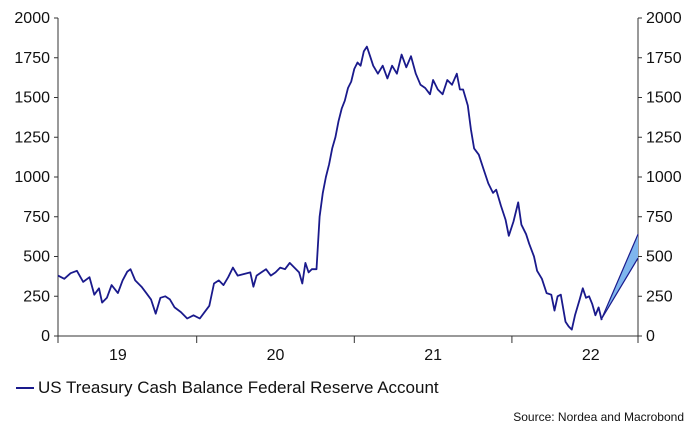 The width and height of the screenshot is (696, 440). Describe the element at coordinates (36, 257) in the screenshot. I see `y-tick-label-left: 500` at that location.